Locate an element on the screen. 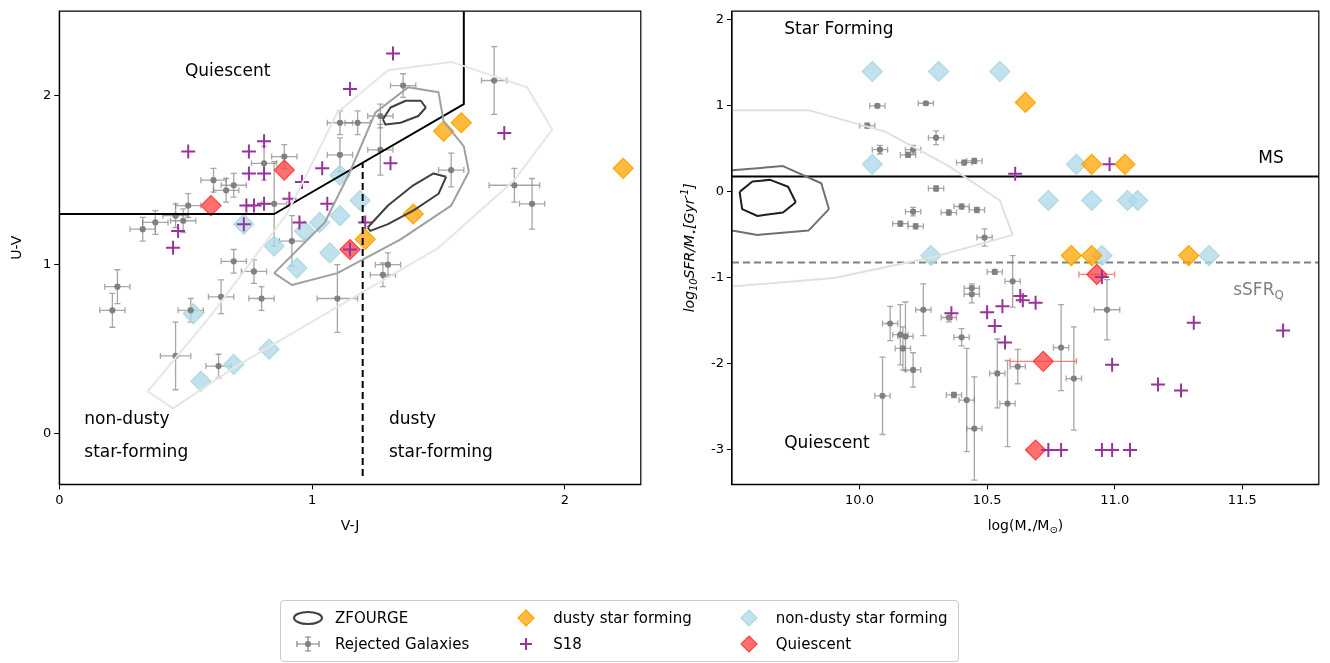  x-tick-label: 2 is located at coordinates (565, 499).